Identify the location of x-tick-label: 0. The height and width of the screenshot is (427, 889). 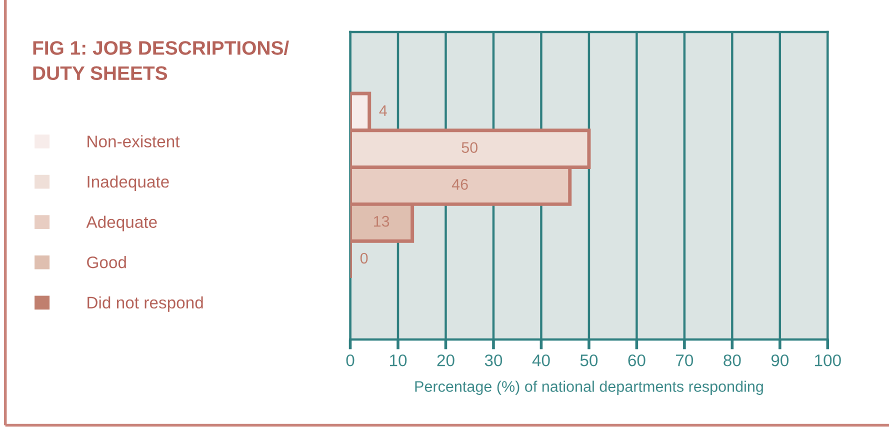
(350, 360).